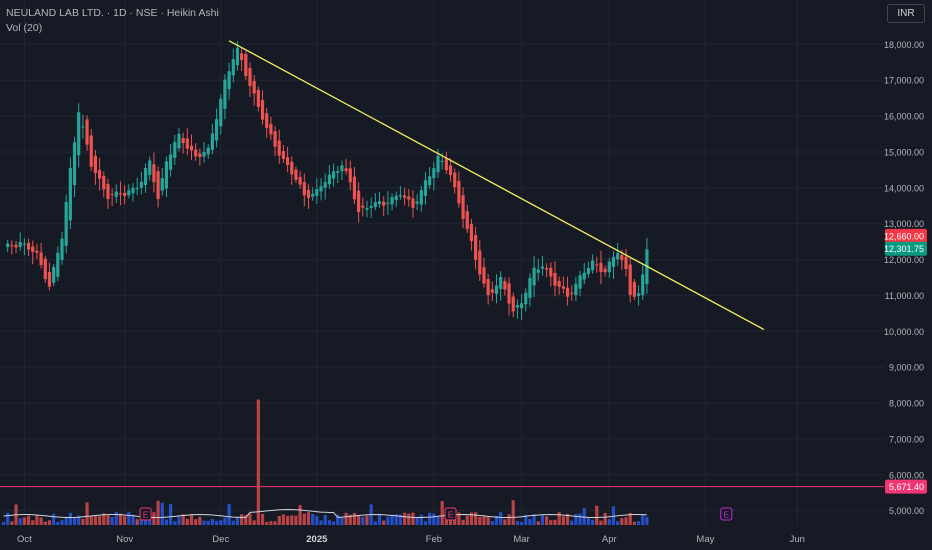 The height and width of the screenshot is (550, 932). What do you see at coordinates (906, 13) in the screenshot?
I see `currency-button: INR` at bounding box center [906, 13].